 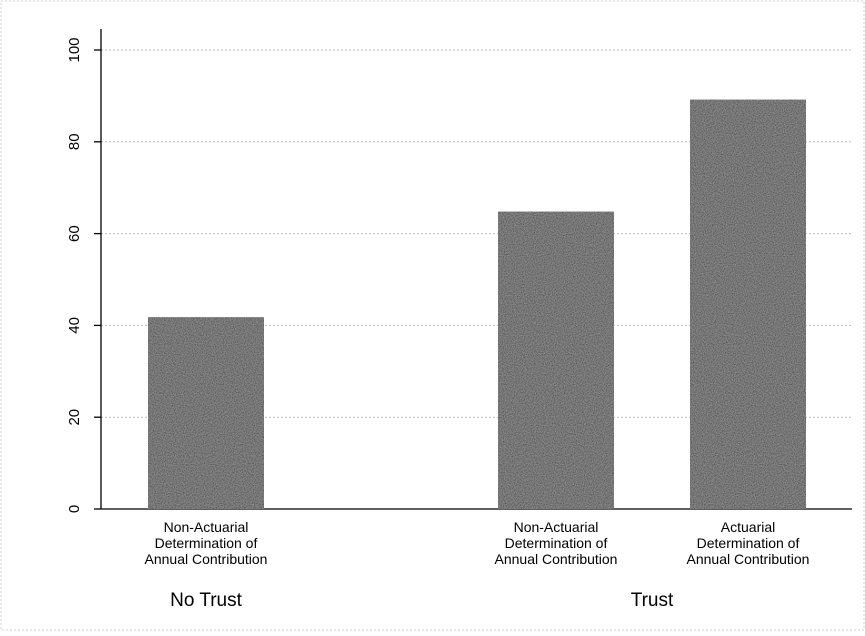 I want to click on y-tick-label: 100, so click(x=74, y=49).